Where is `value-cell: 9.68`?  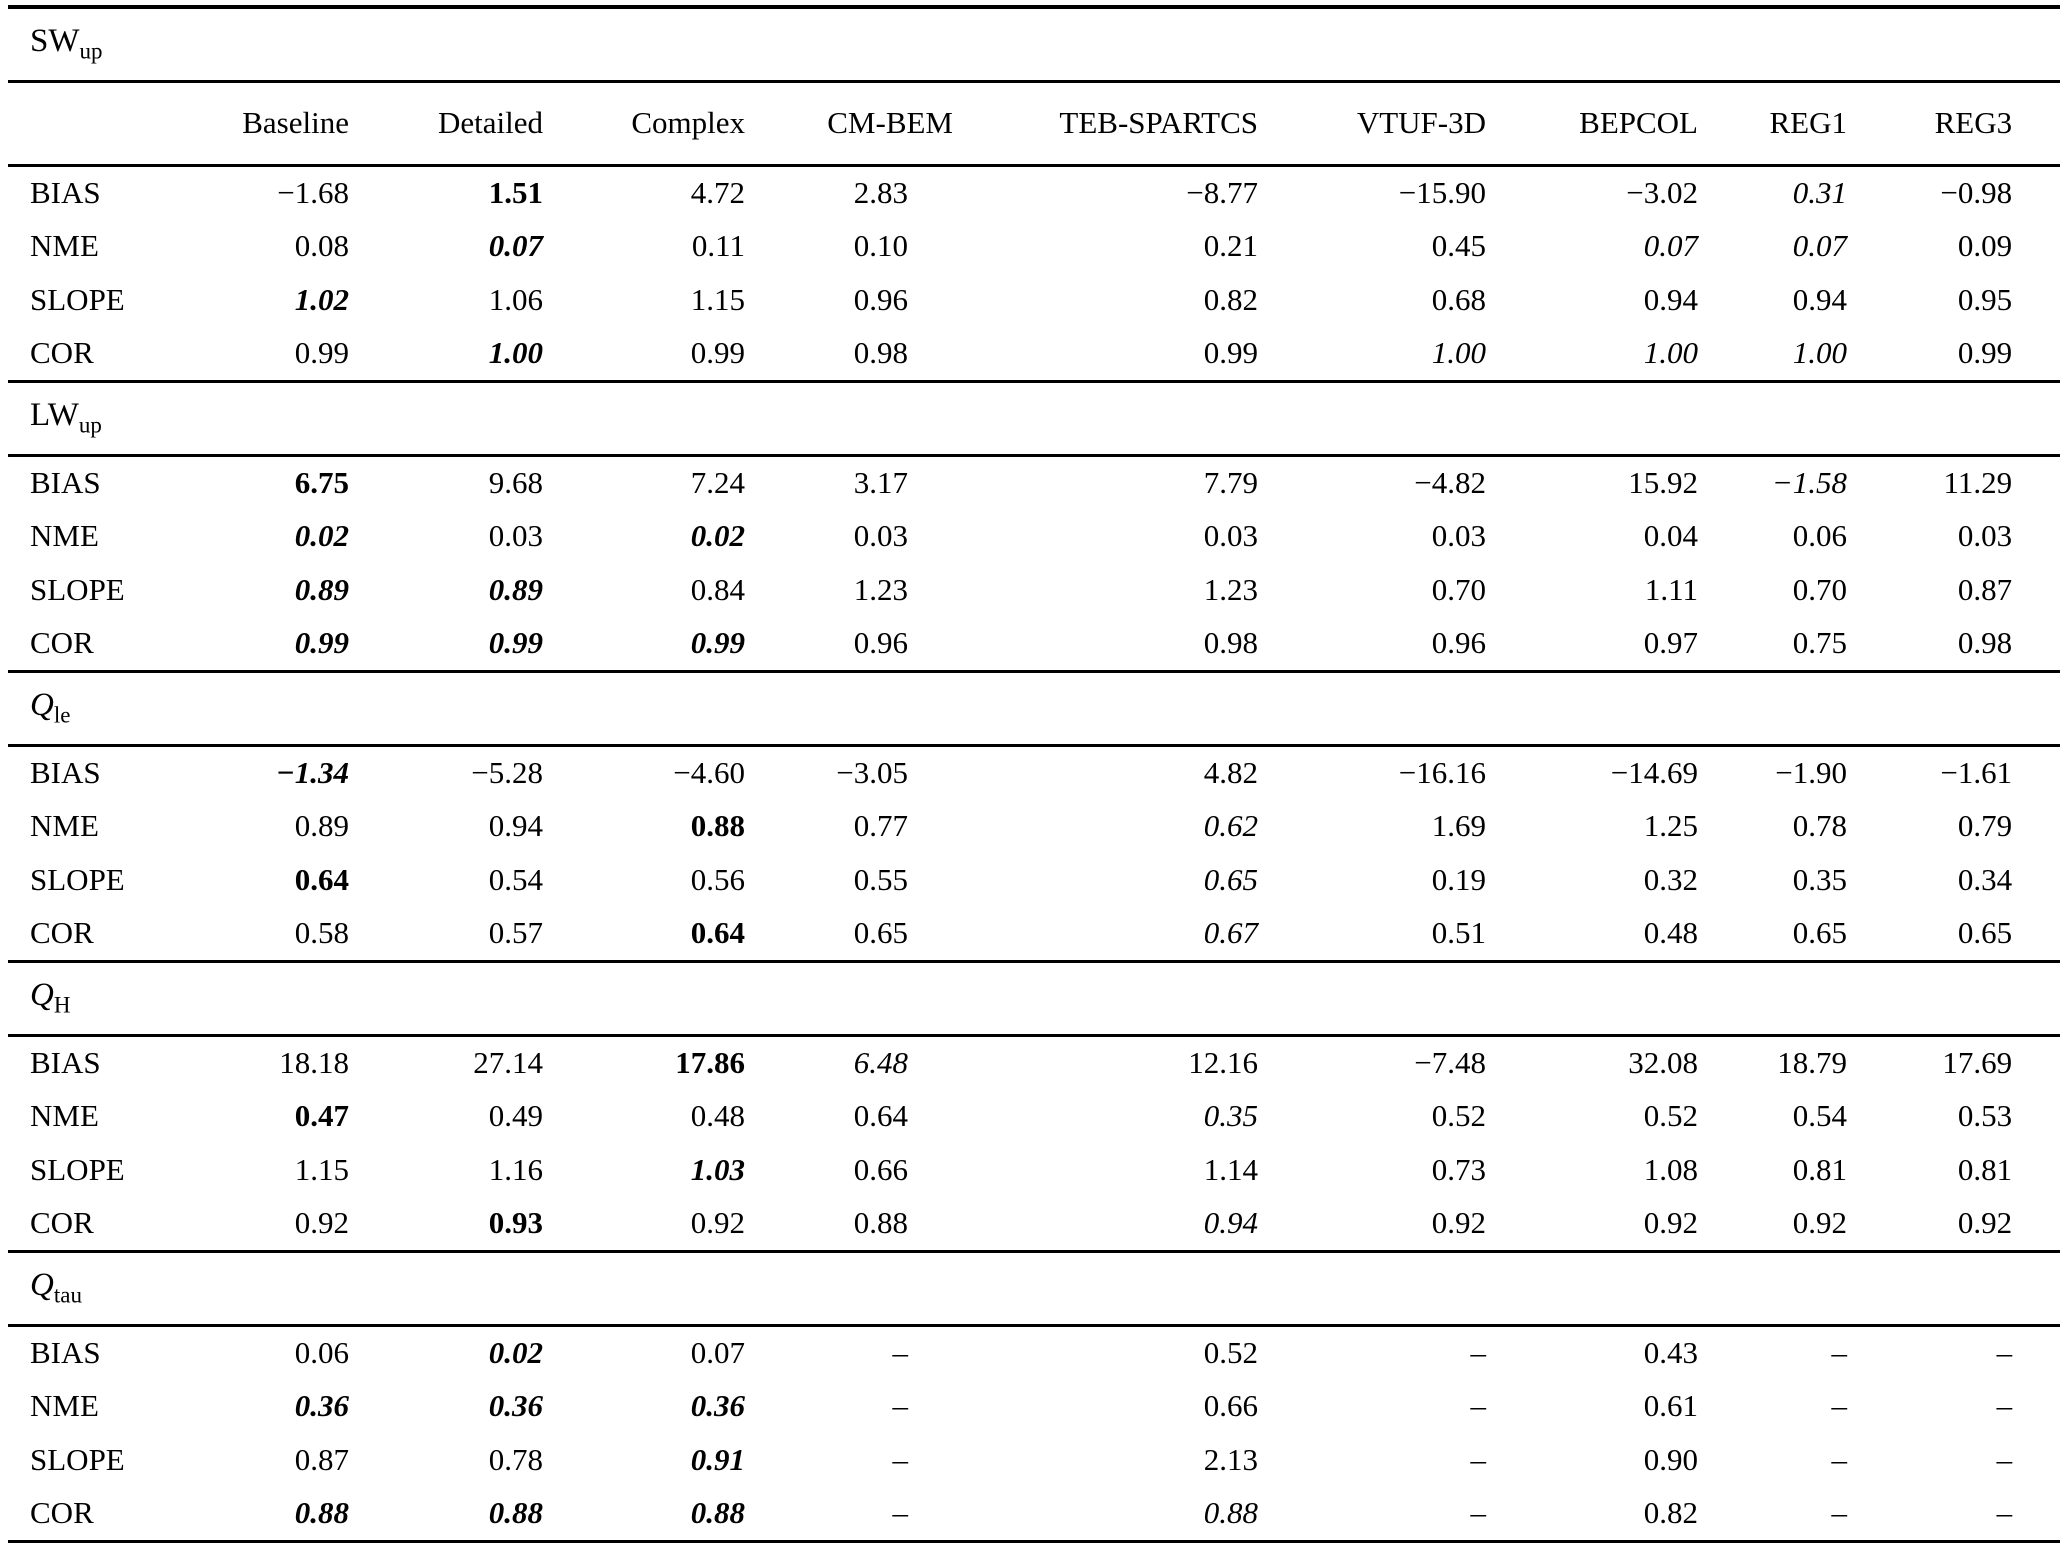
value-cell: 9.68 is located at coordinates (515, 482).